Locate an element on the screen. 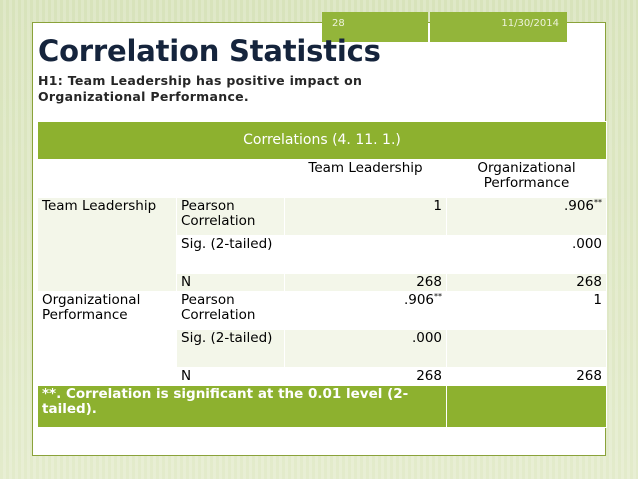 The width and height of the screenshot is (638, 479). footnote-empty-cell is located at coordinates (526, 406).